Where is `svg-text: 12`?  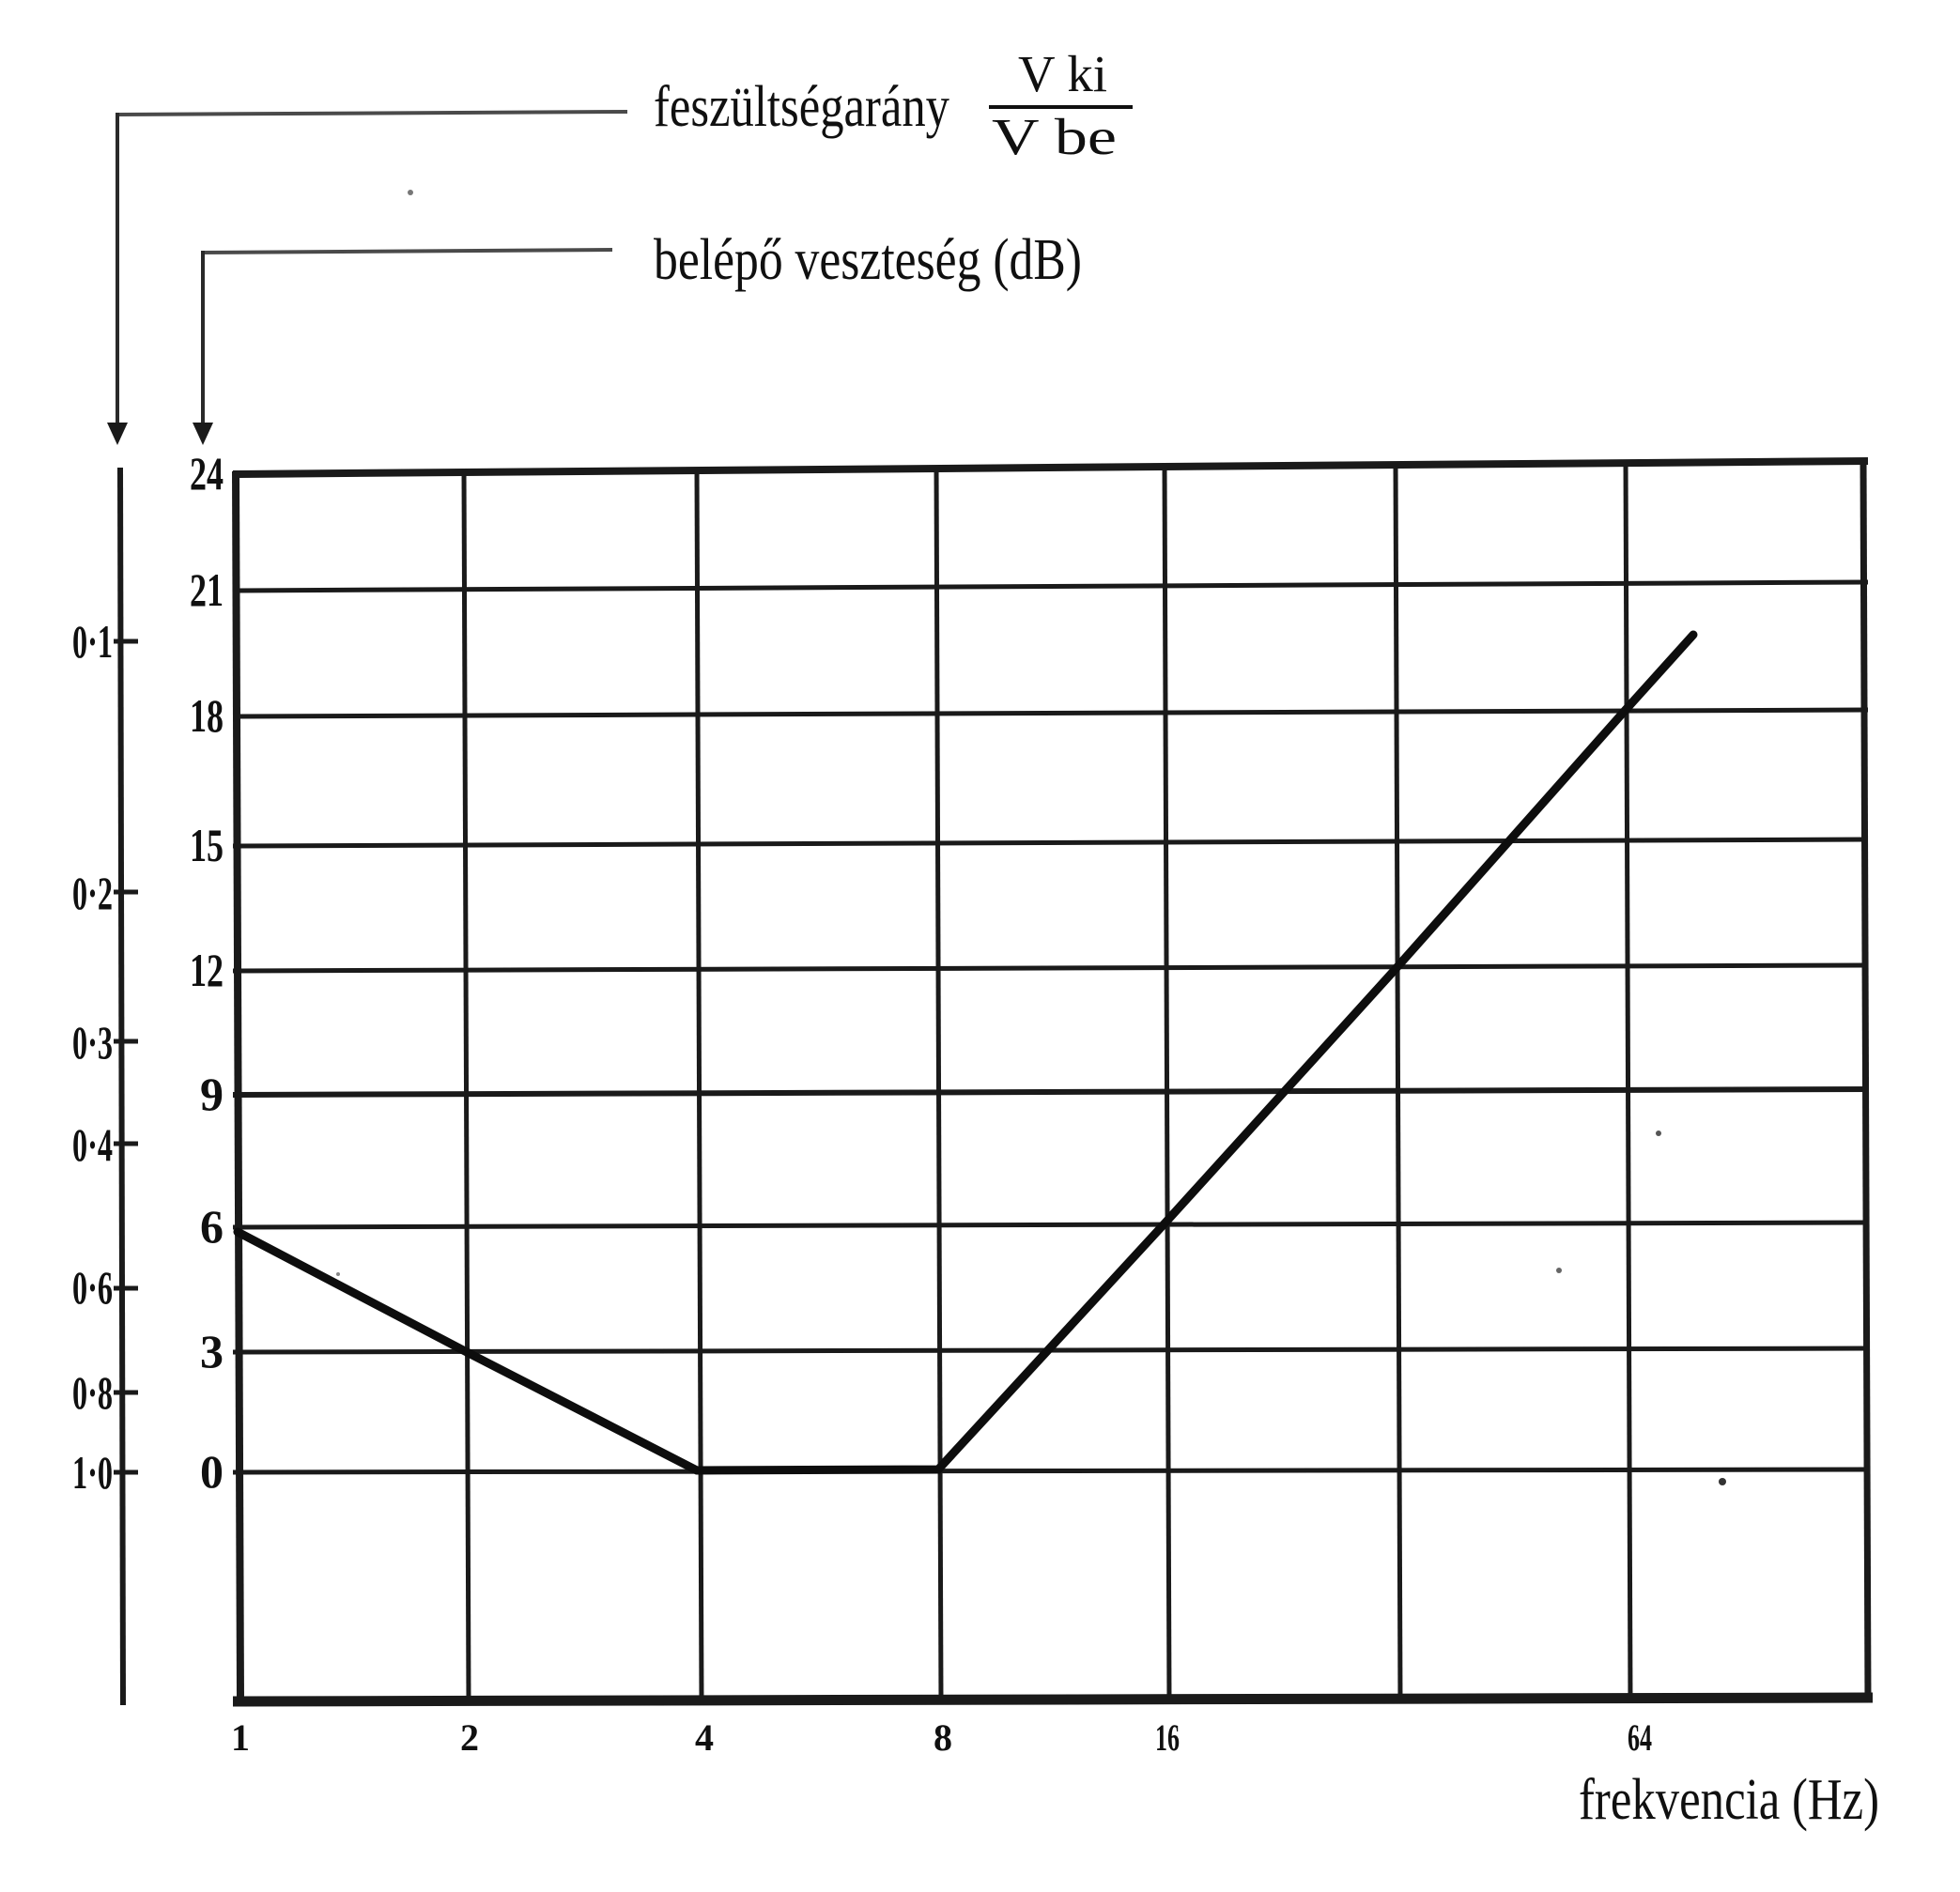 svg-text: 12 is located at coordinates (207, 970).